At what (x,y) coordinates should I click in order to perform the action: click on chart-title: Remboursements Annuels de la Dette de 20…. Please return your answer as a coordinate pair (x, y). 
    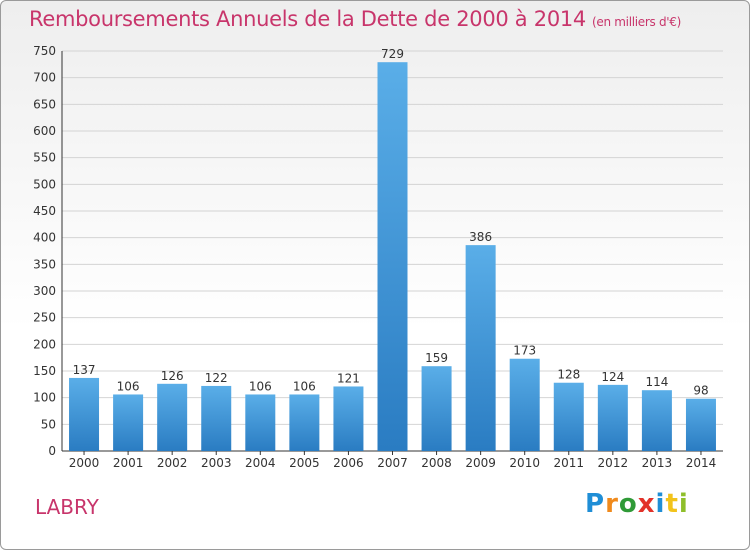
    Looking at the image, I should click on (355, 19).